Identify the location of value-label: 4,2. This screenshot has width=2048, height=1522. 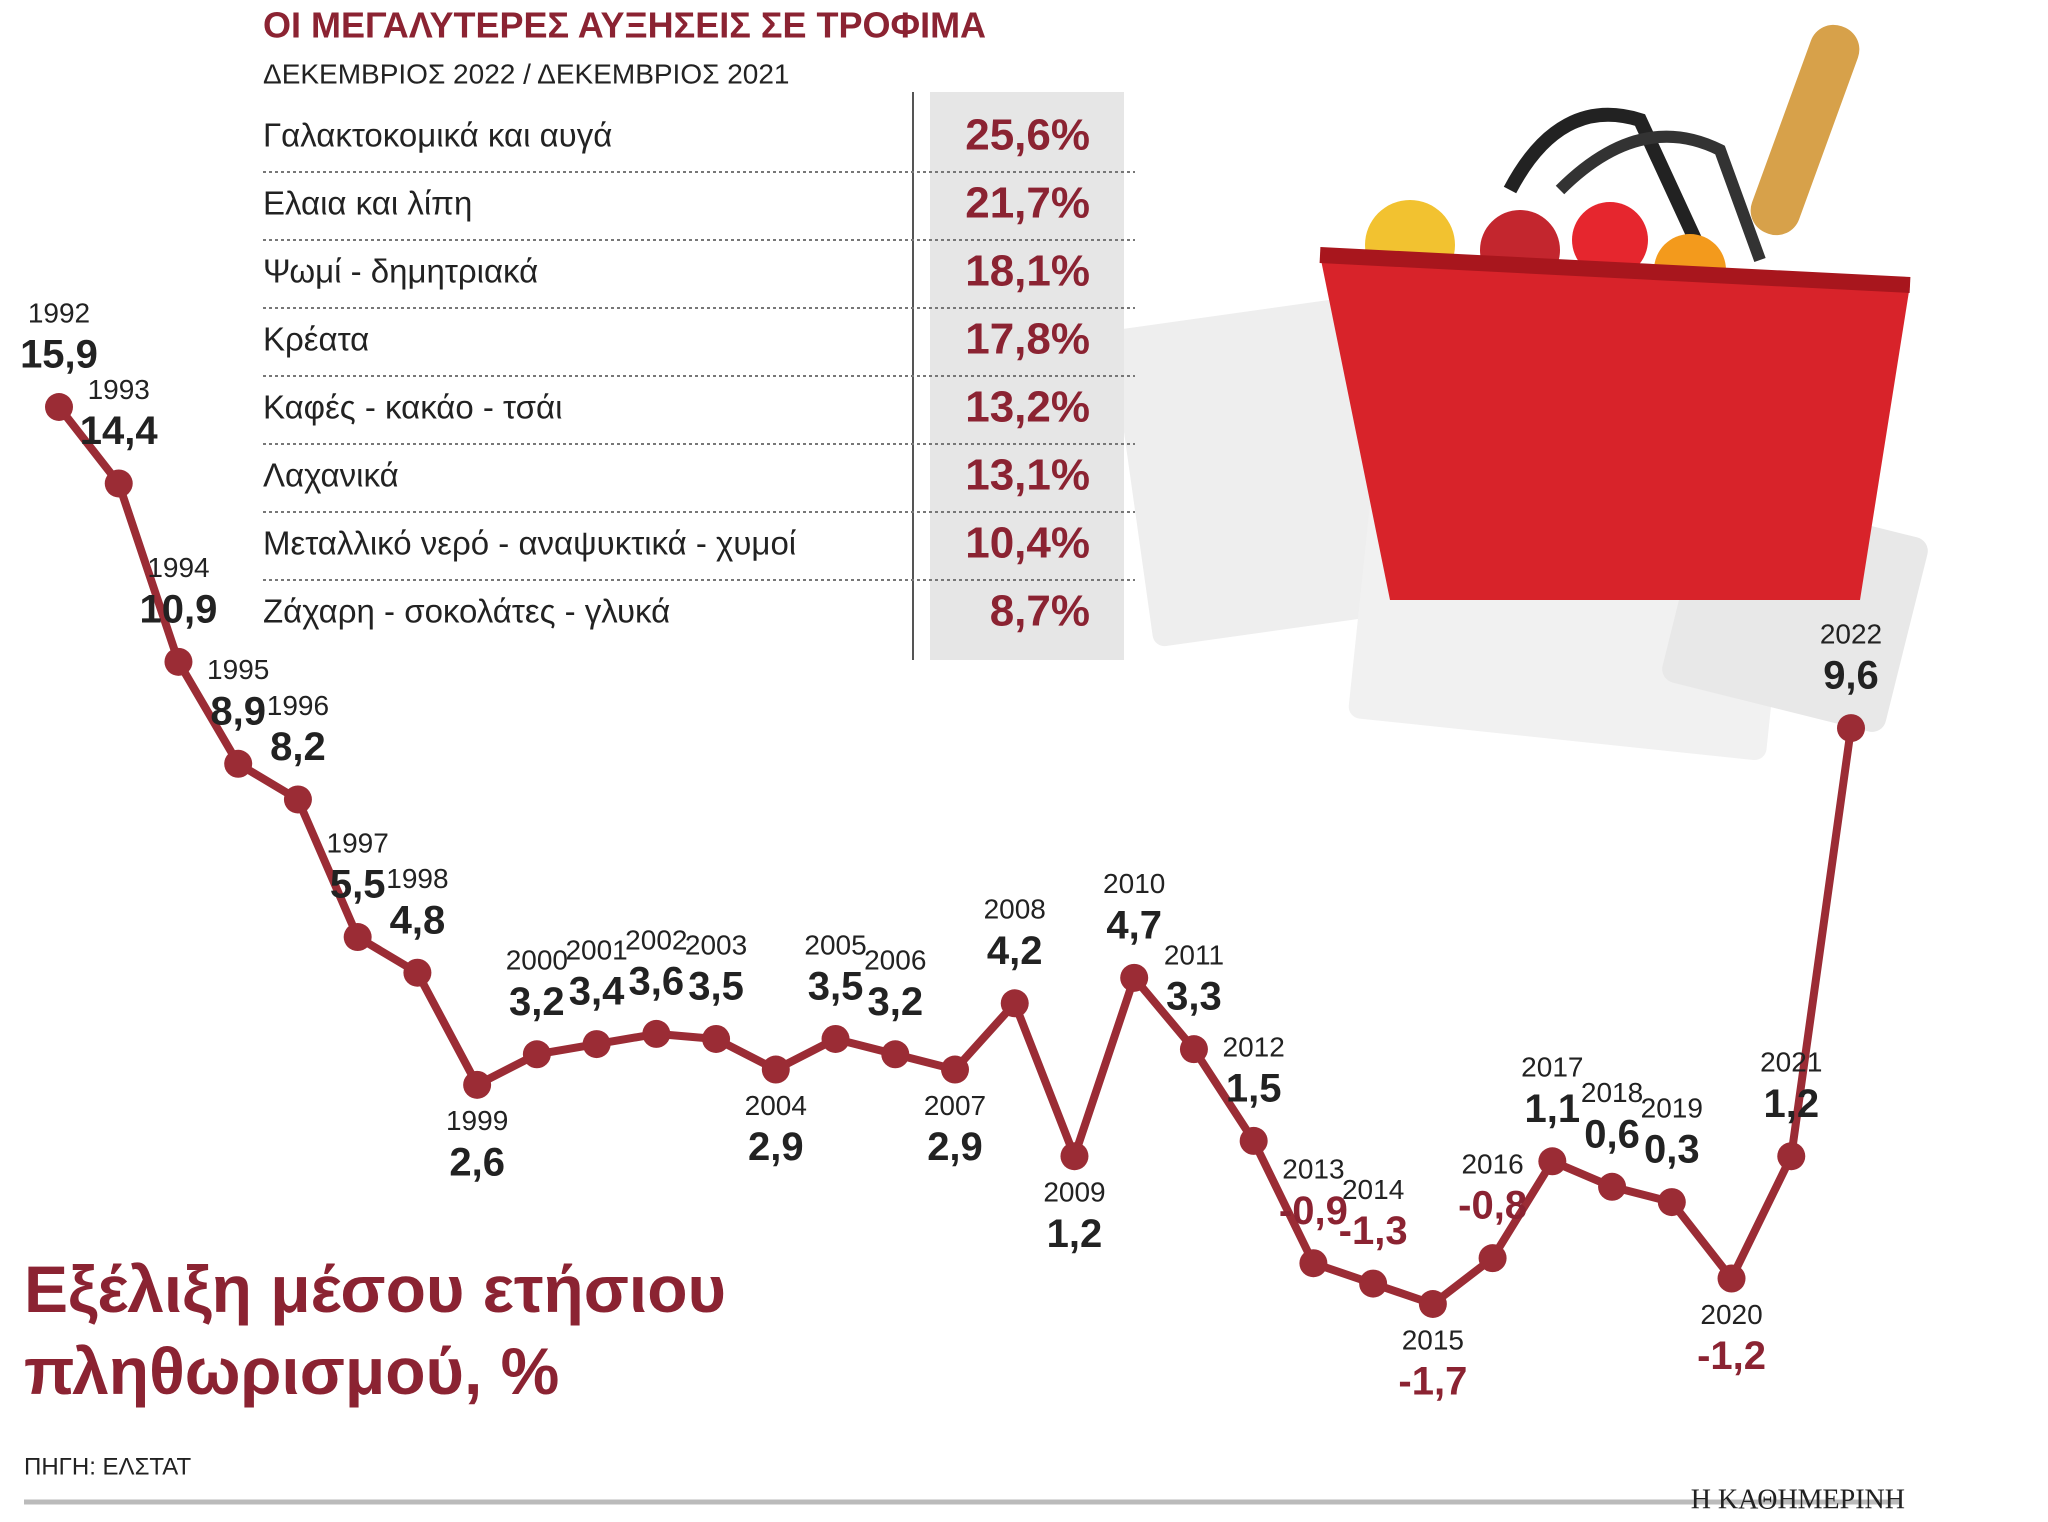
(1015, 951).